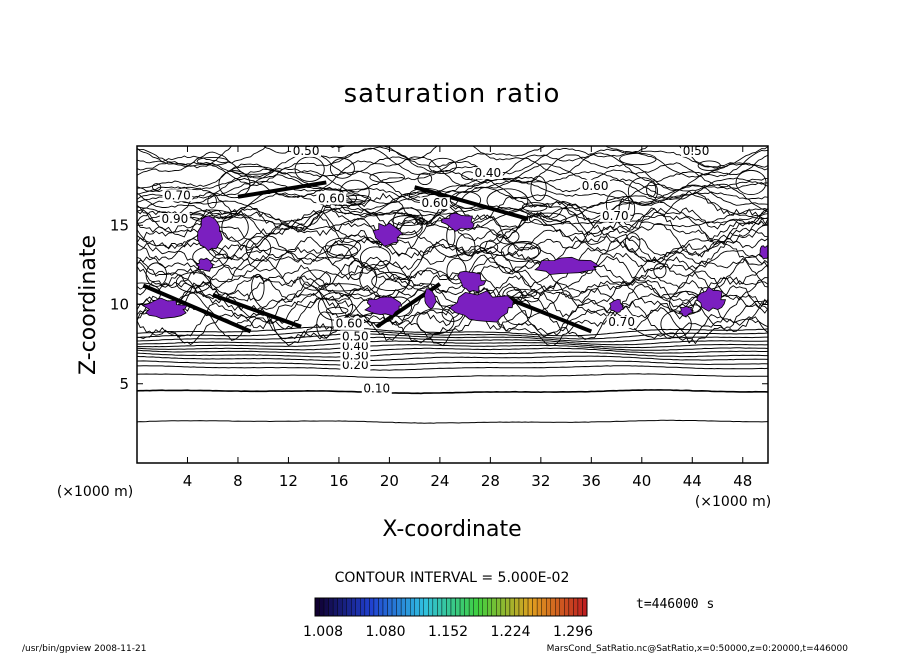  I want to click on contour-label: 0.40, so click(487, 173).